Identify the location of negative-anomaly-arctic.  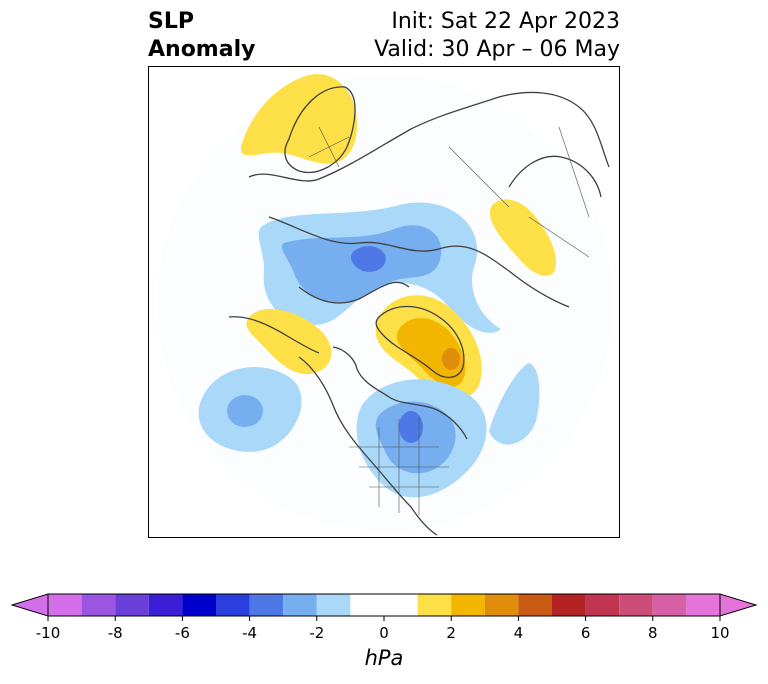
(379, 267).